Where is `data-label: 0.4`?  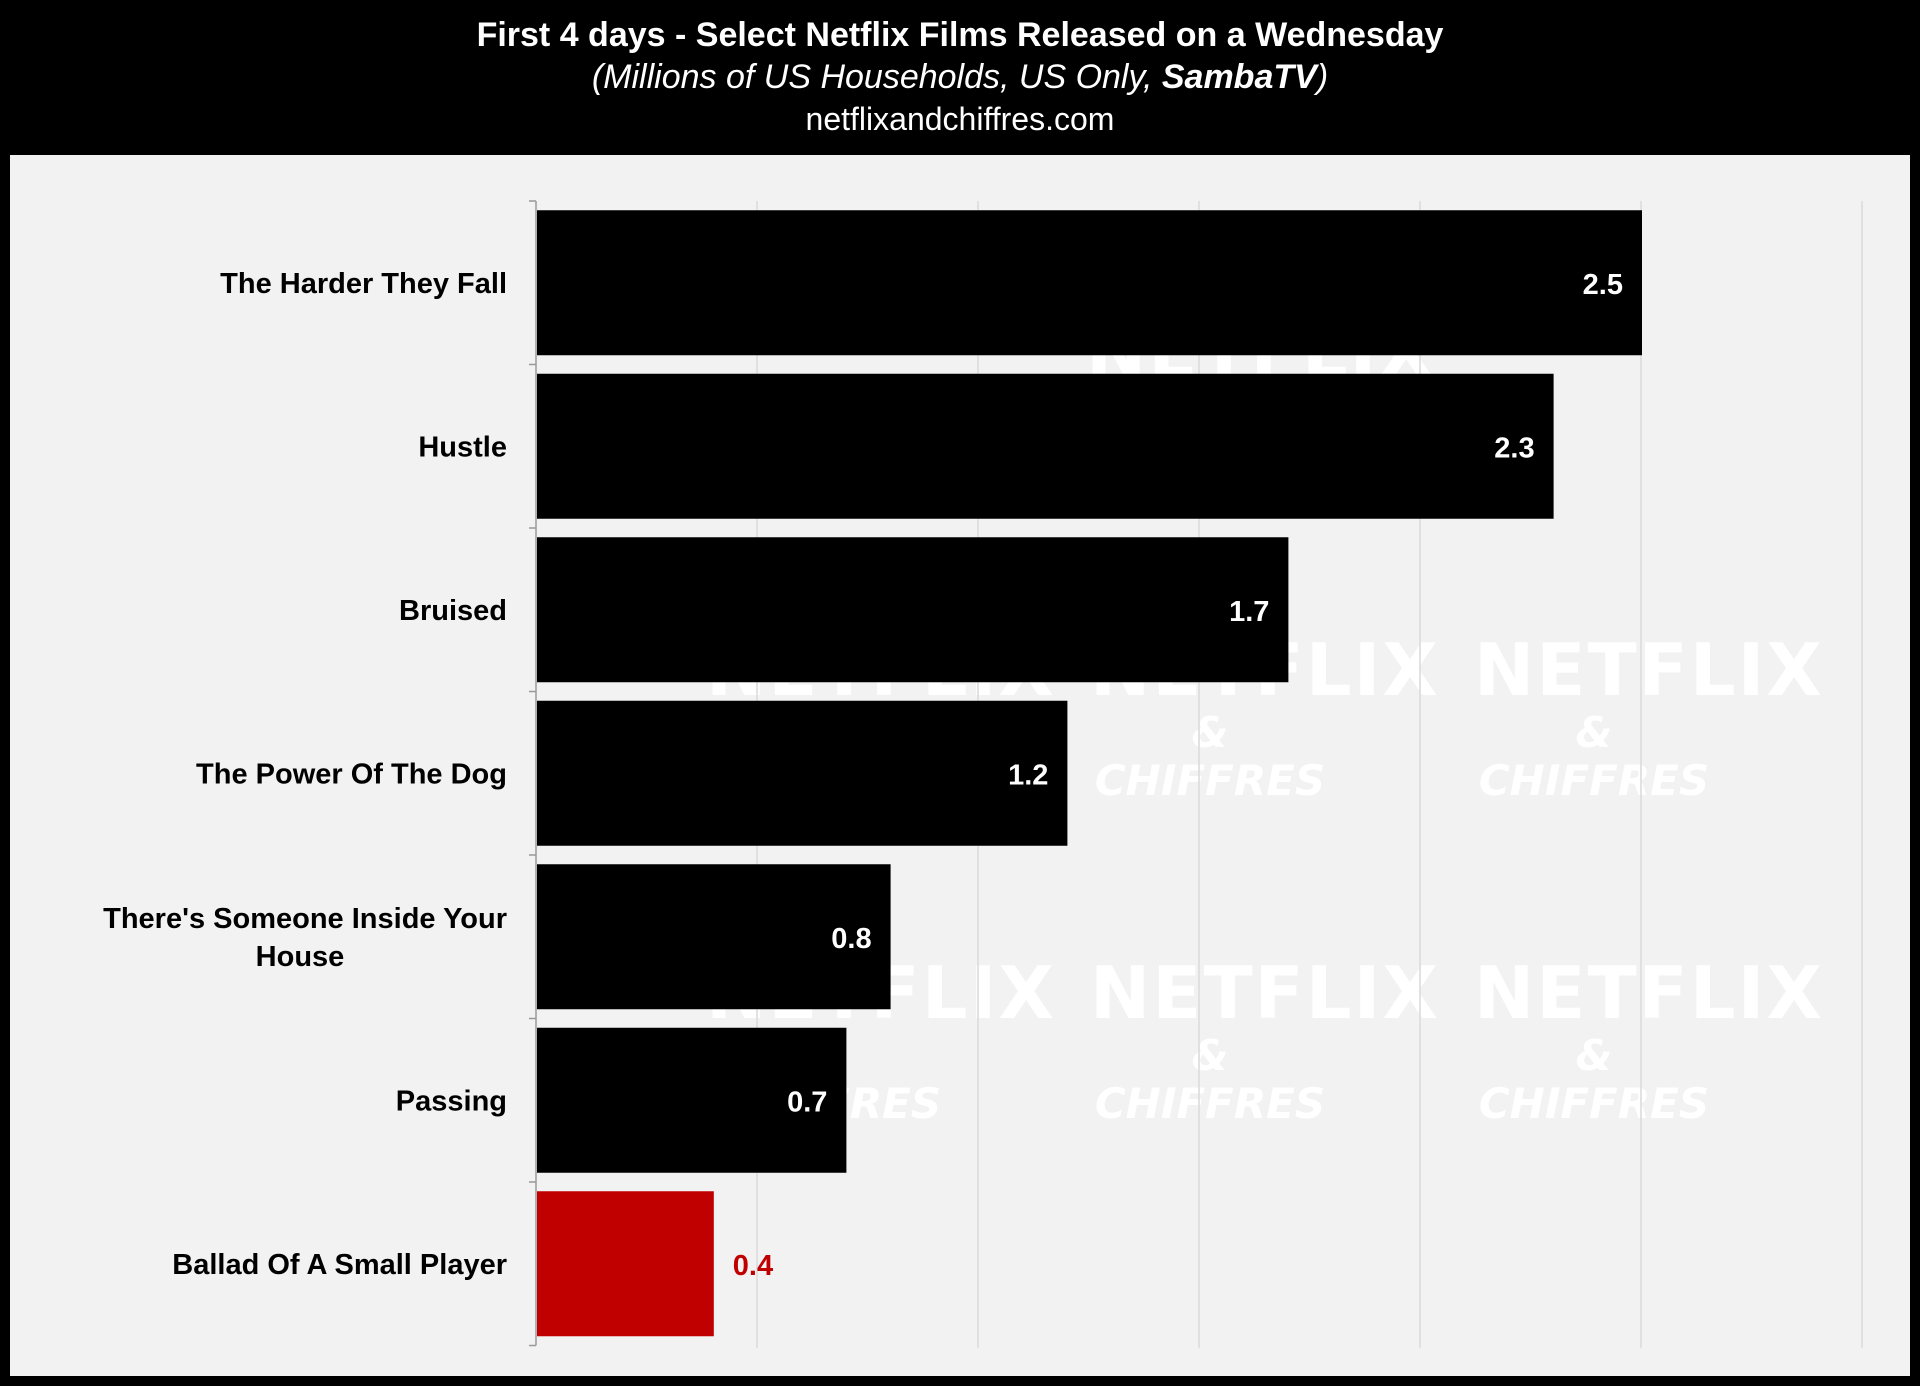
data-label: 0.4 is located at coordinates (753, 1266).